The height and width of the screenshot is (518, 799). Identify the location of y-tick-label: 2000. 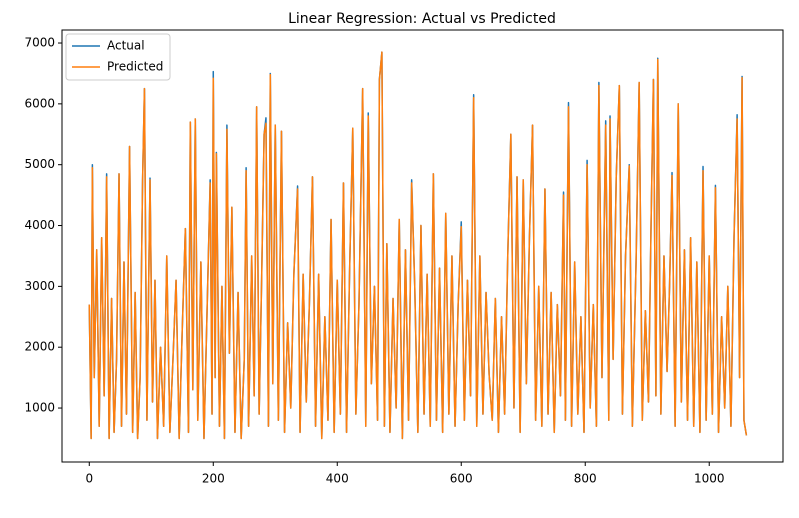
(39, 347).